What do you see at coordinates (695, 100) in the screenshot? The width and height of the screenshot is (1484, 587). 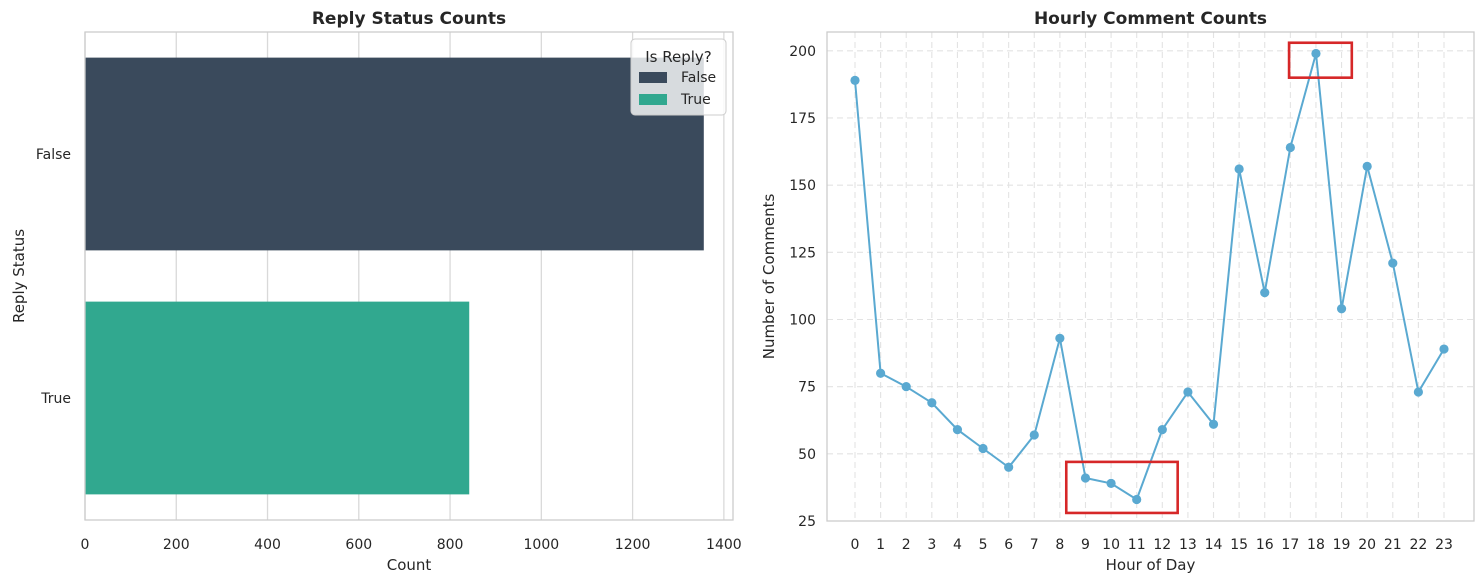 I see `bar-legend-label: True` at bounding box center [695, 100].